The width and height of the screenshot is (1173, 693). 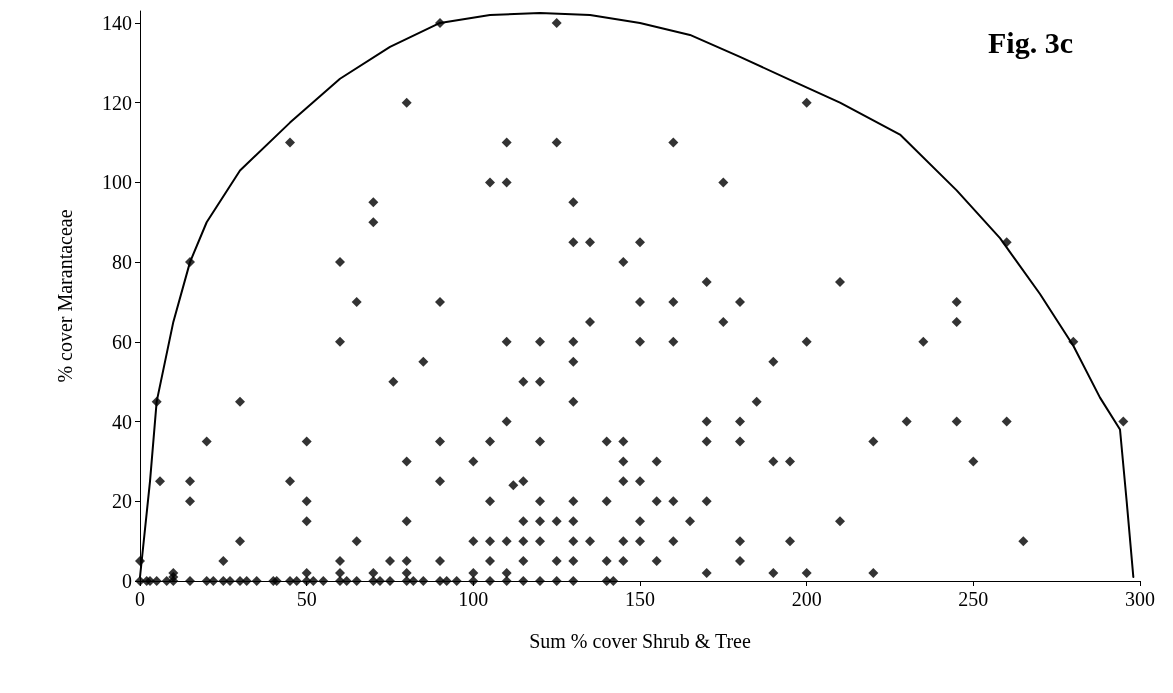 What do you see at coordinates (127, 581) in the screenshot?
I see `y-tick-label: 0` at bounding box center [127, 581].